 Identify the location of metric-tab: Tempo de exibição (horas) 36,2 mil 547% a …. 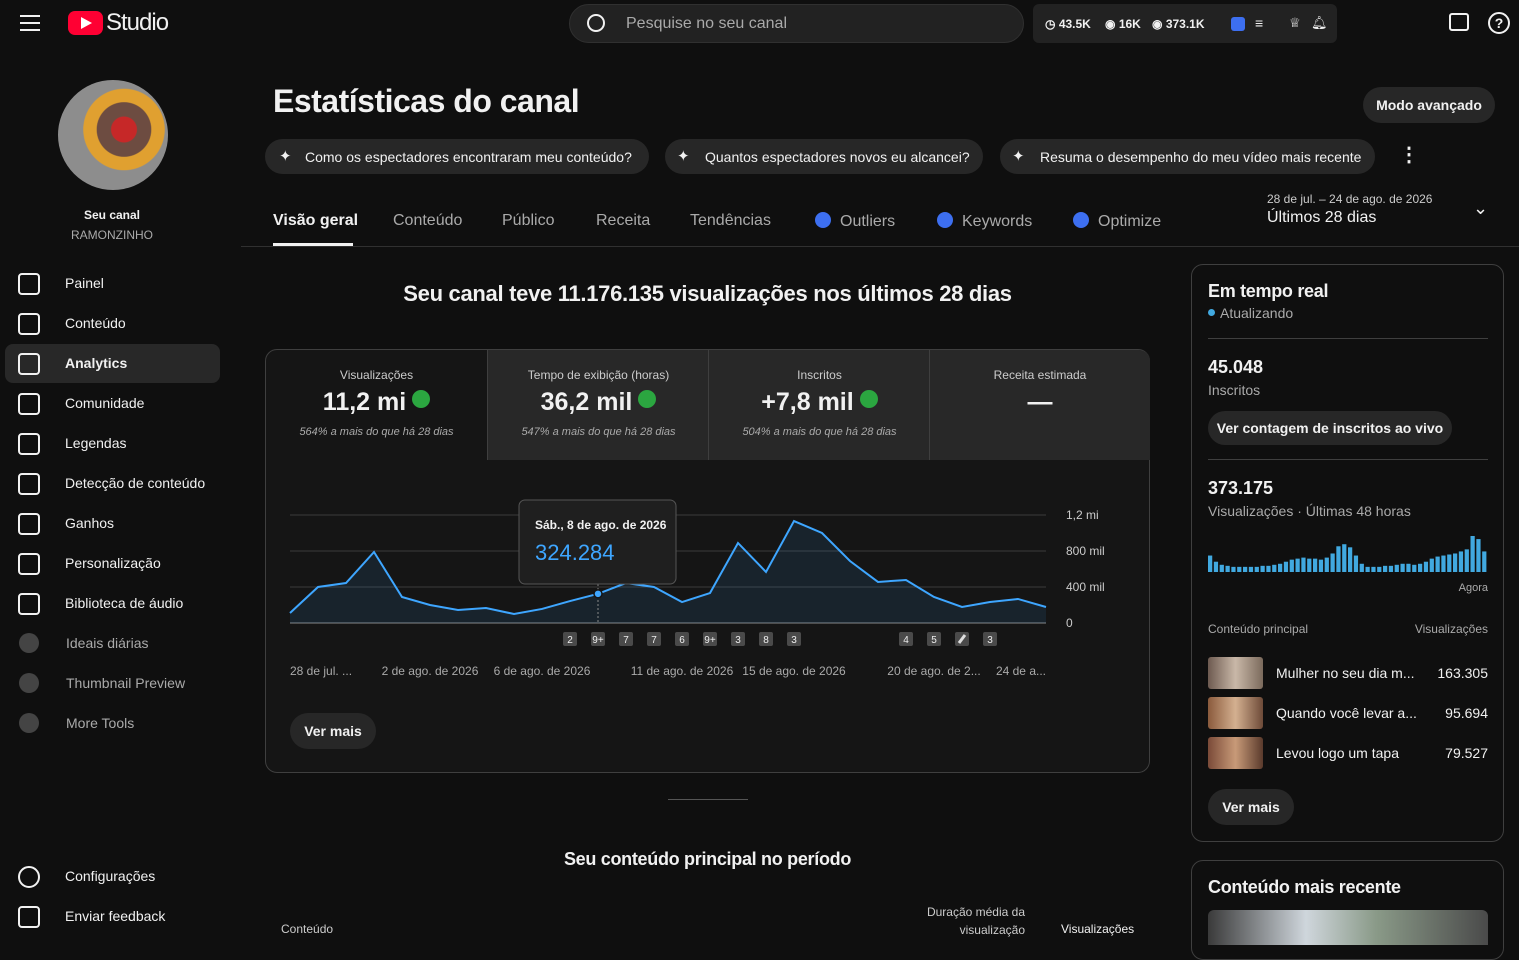
(598, 405).